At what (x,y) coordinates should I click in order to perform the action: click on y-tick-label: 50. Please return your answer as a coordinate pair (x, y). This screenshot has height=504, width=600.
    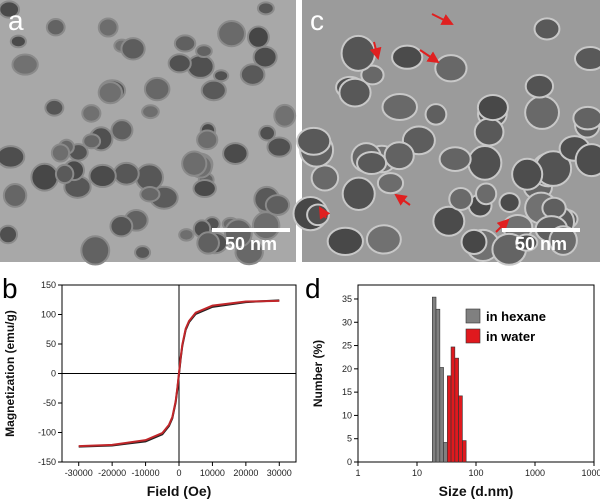
    Looking at the image, I should click on (51, 344).